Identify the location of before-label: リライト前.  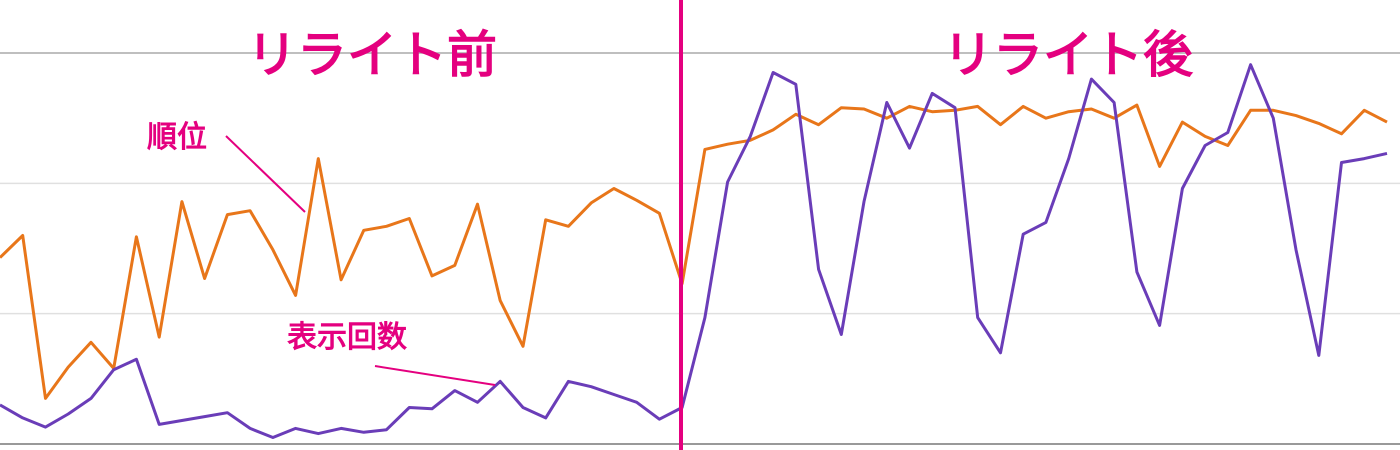
(372, 55).